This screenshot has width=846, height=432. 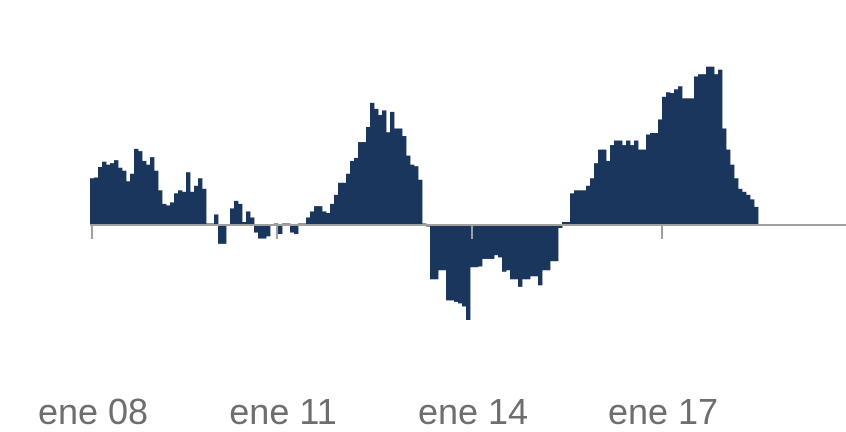 What do you see at coordinates (663, 411) in the screenshot?
I see `x-tick-label: ene 17` at bounding box center [663, 411].